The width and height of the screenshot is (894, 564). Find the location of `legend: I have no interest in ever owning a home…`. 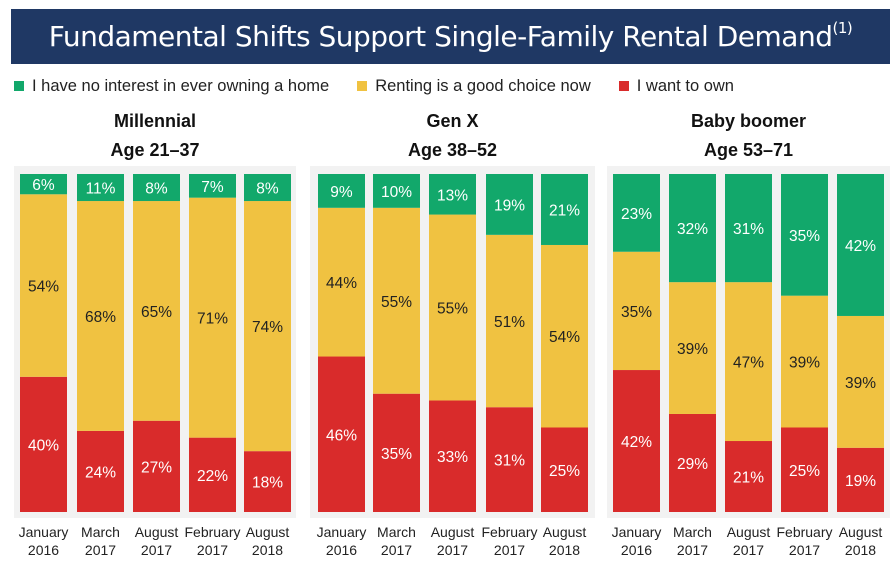

legend: I have no interest in ever owning a home… is located at coordinates (388, 86).